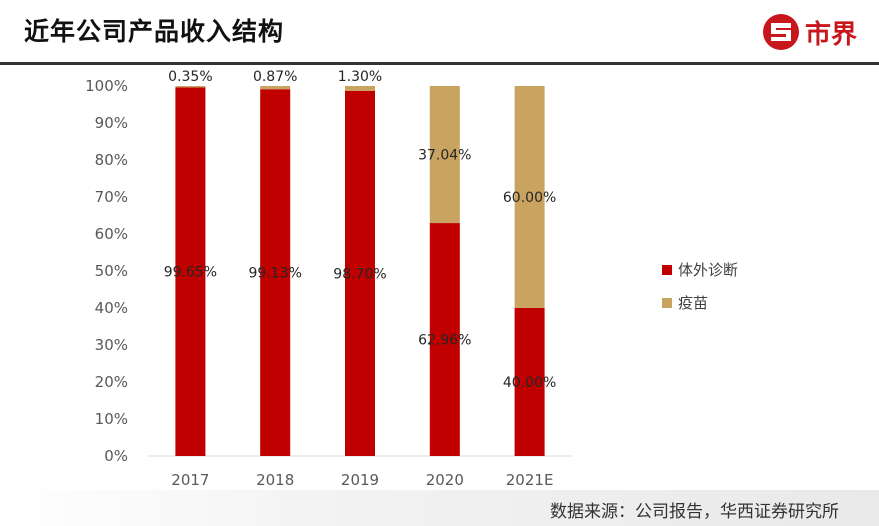 The image size is (879, 526). What do you see at coordinates (360, 480) in the screenshot?
I see `x-tick-label: 2019` at bounding box center [360, 480].